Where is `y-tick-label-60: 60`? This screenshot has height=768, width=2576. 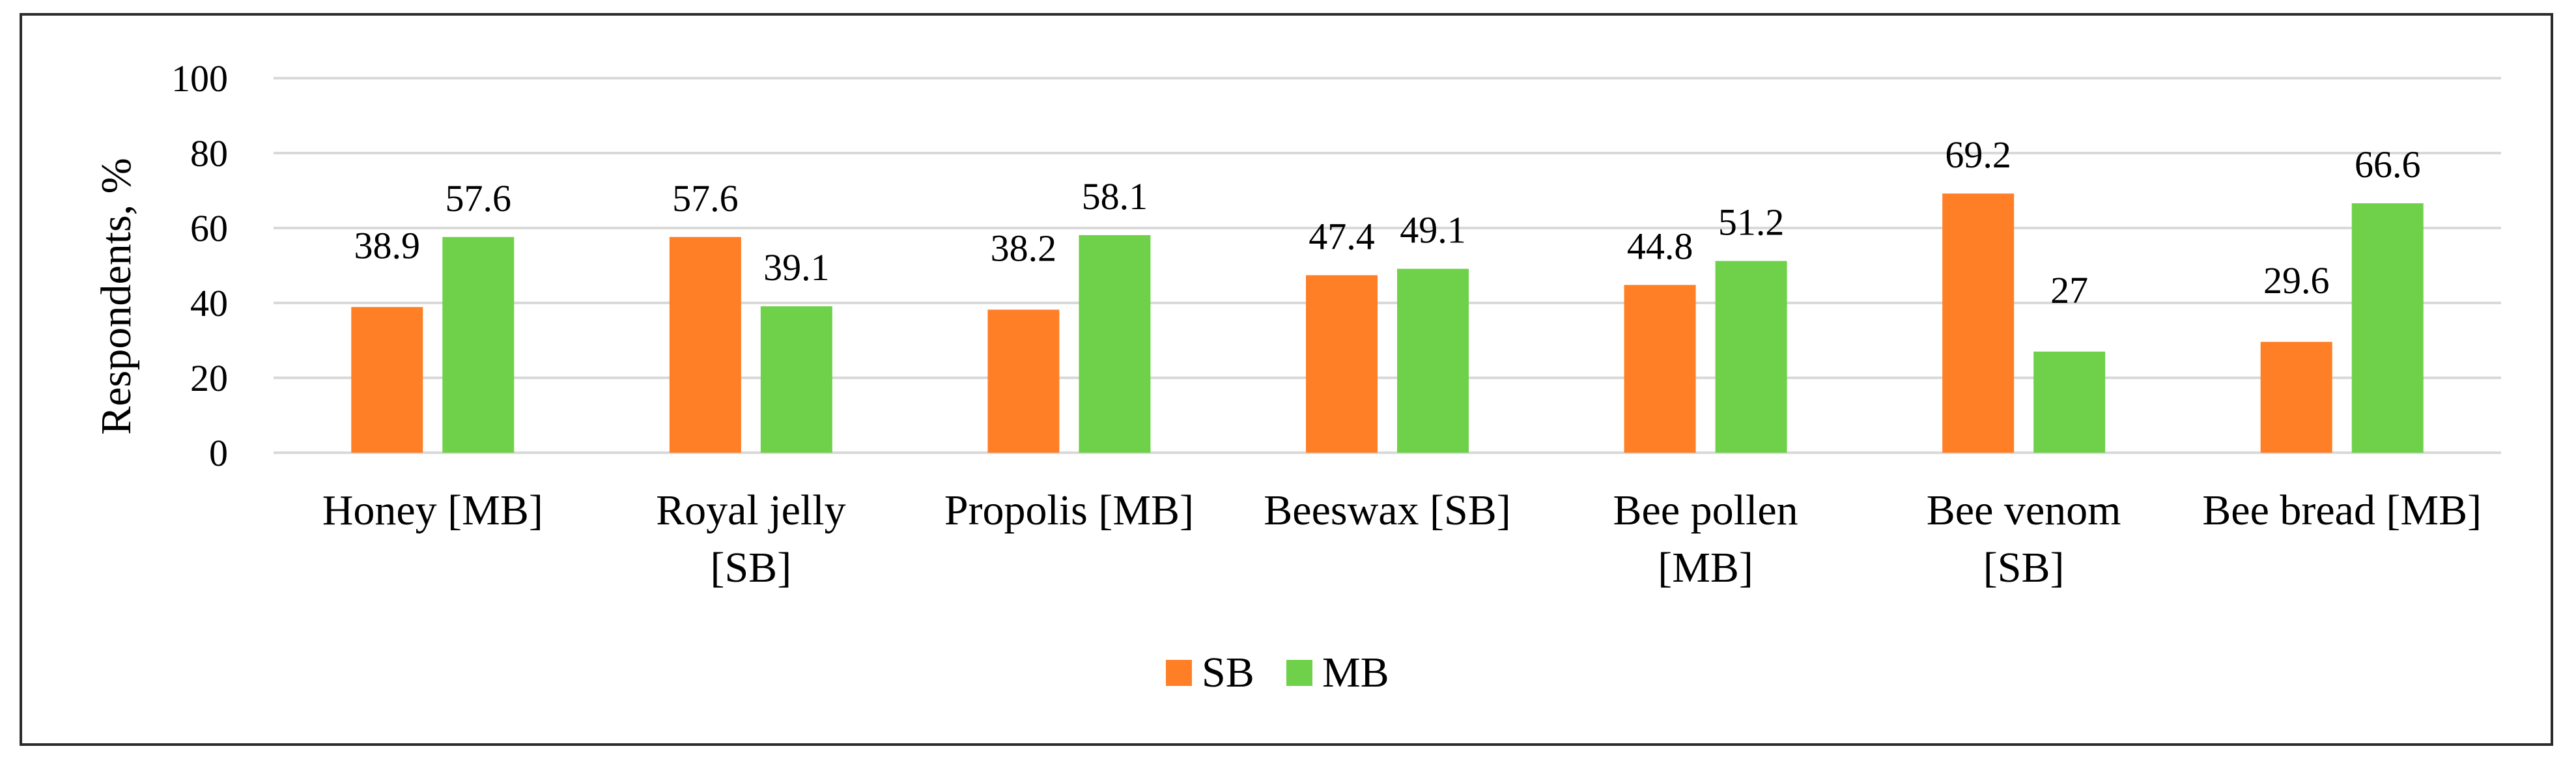 y-tick-label-60: 60 is located at coordinates (209, 228).